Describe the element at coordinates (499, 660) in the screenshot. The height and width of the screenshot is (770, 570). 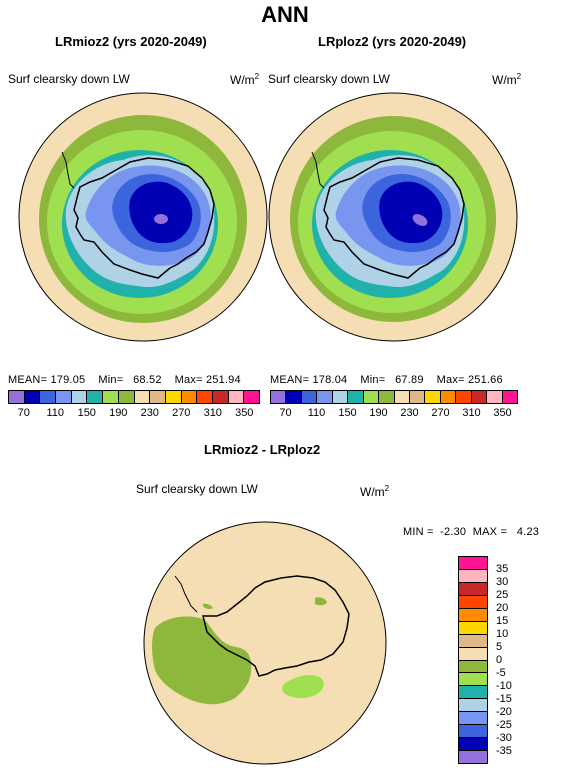
I see `diff-colorbar-tick-label: 0` at that location.